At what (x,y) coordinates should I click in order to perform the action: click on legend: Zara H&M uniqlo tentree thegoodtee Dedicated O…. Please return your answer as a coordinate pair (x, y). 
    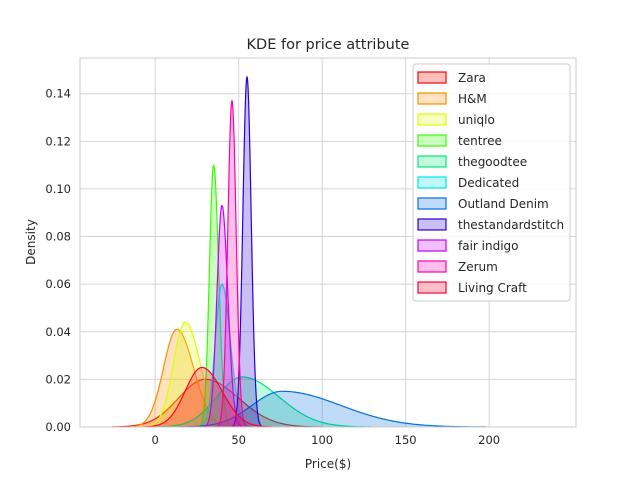
    Looking at the image, I should click on (491, 182).